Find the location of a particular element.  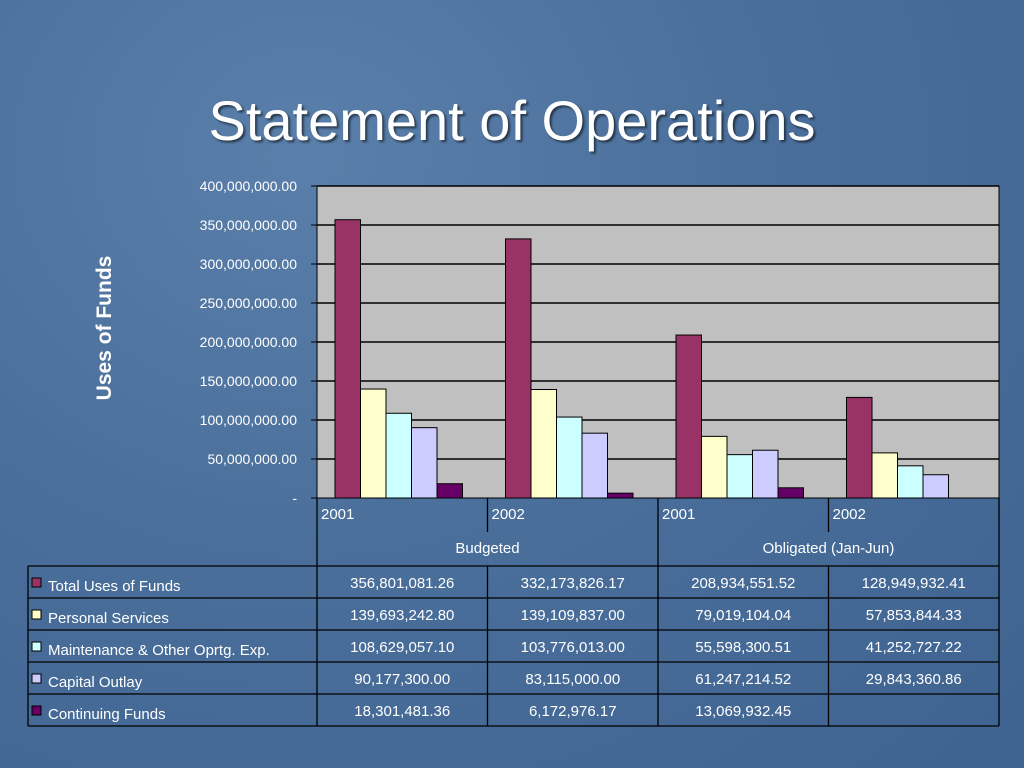

legend-label: Total Uses of Funds is located at coordinates (114, 586).